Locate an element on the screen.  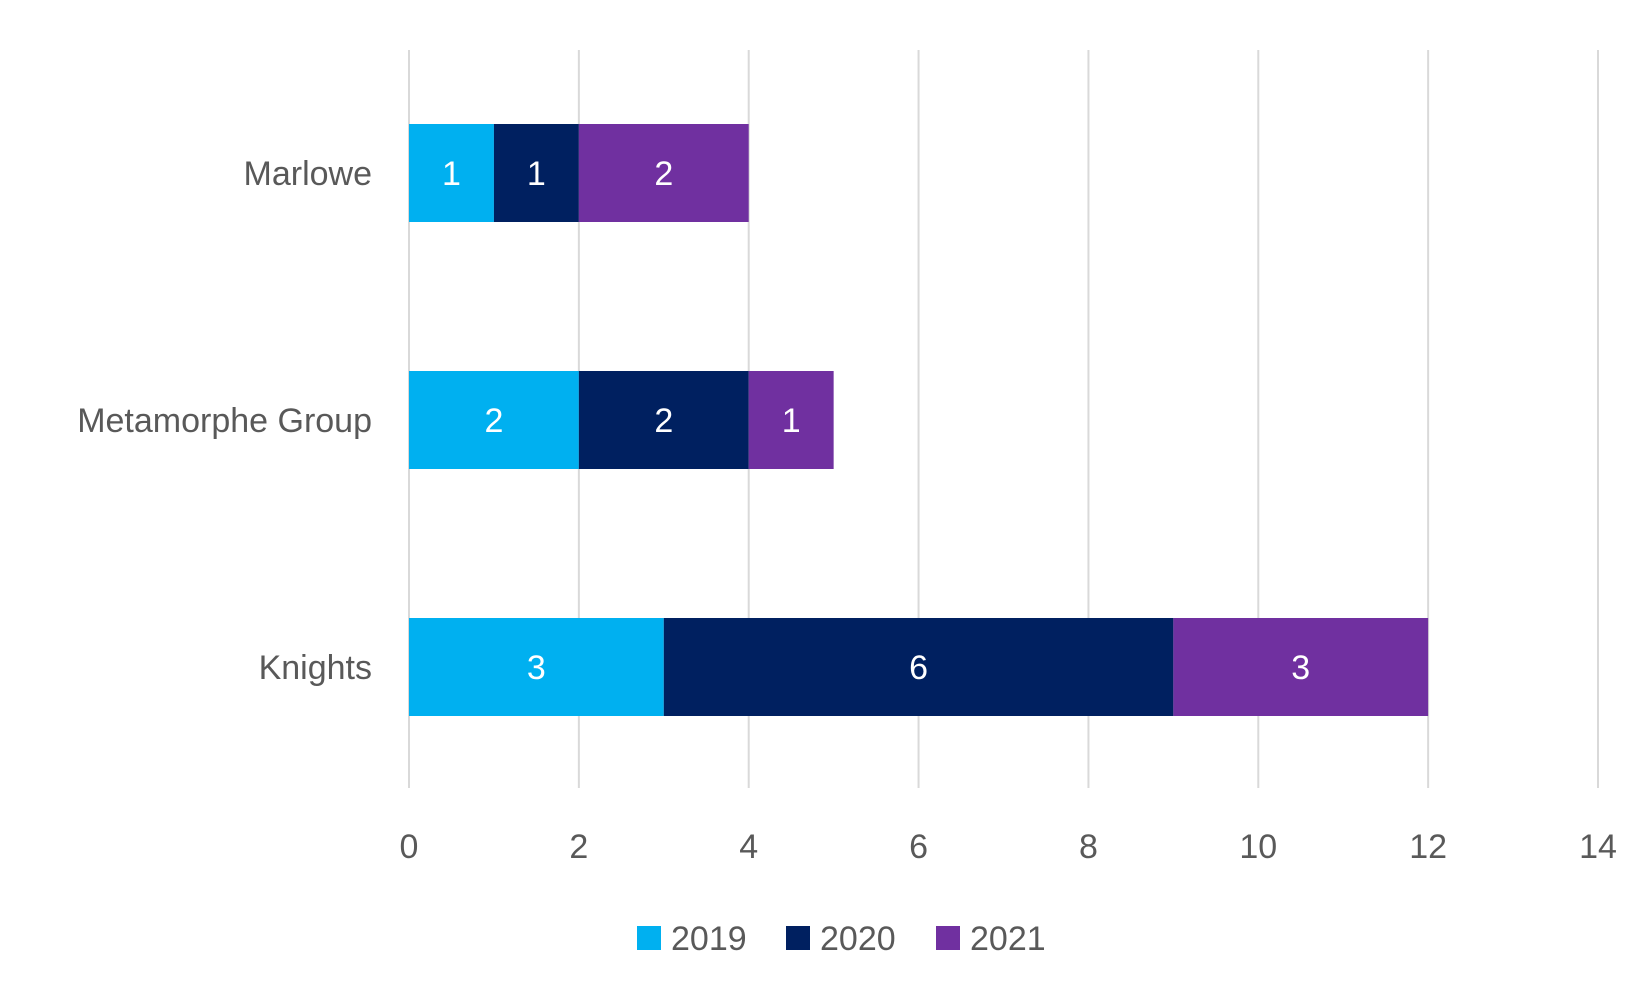
x-tick-label: 10 is located at coordinates (1258, 847).